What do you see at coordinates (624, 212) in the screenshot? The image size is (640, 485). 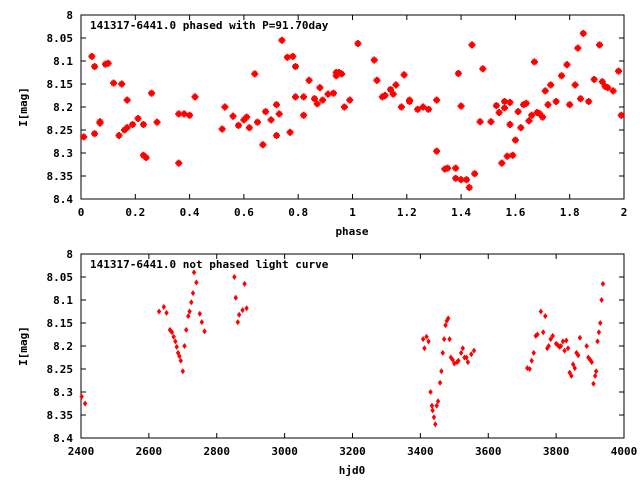 I see `phased-x-tick-label: 2` at bounding box center [624, 212].